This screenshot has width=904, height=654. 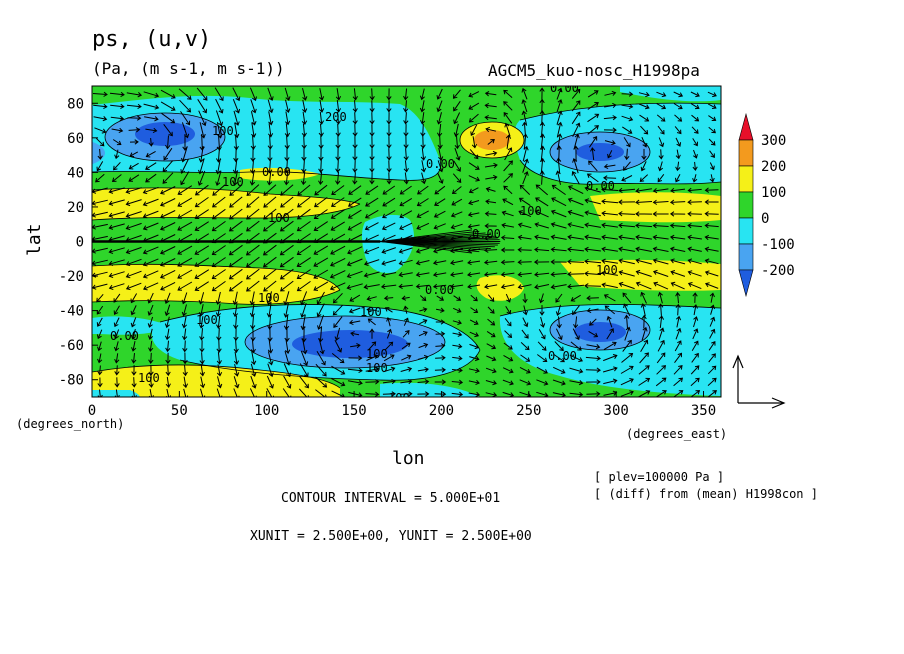 I want to click on colorbar-swatch, so click(x=746, y=231).